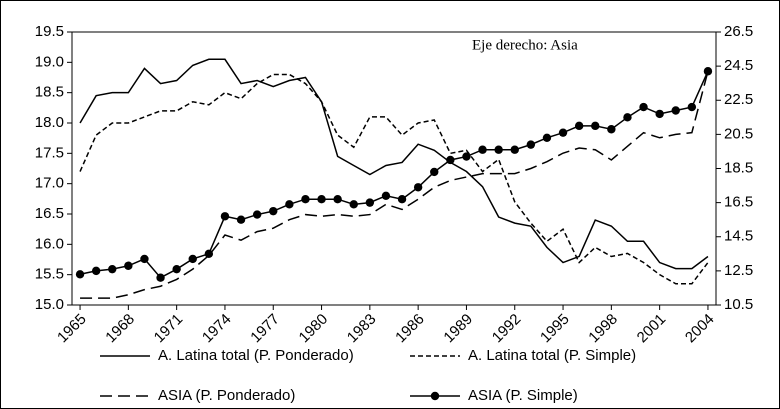  Describe the element at coordinates (49, 304) in the screenshot. I see `y-tick-label: 15.0` at that location.